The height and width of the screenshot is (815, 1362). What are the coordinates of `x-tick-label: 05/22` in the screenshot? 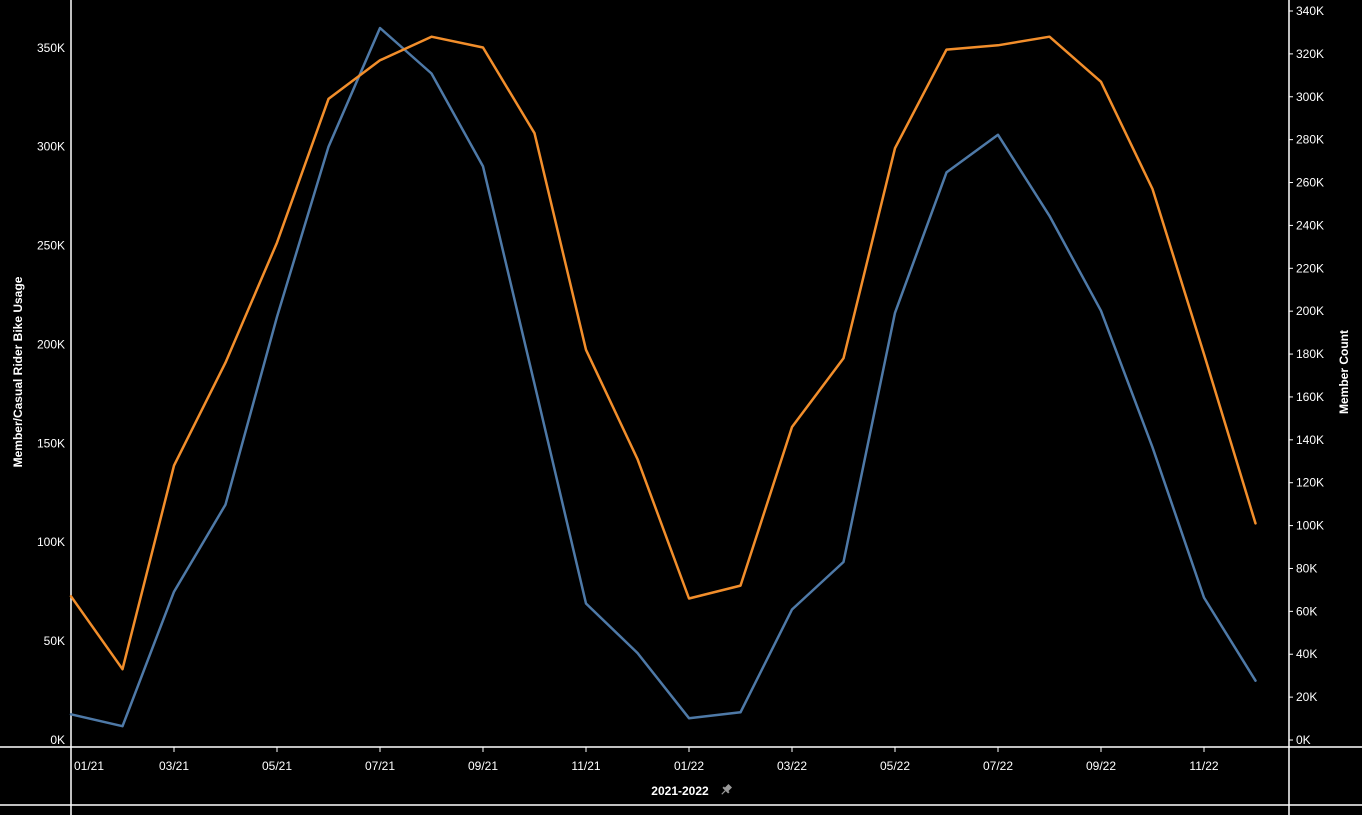 It's located at (895, 766).